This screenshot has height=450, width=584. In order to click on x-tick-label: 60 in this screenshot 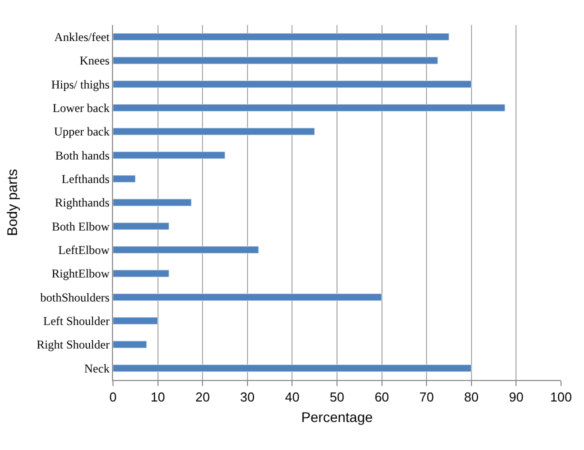, I will do `click(382, 397)`.